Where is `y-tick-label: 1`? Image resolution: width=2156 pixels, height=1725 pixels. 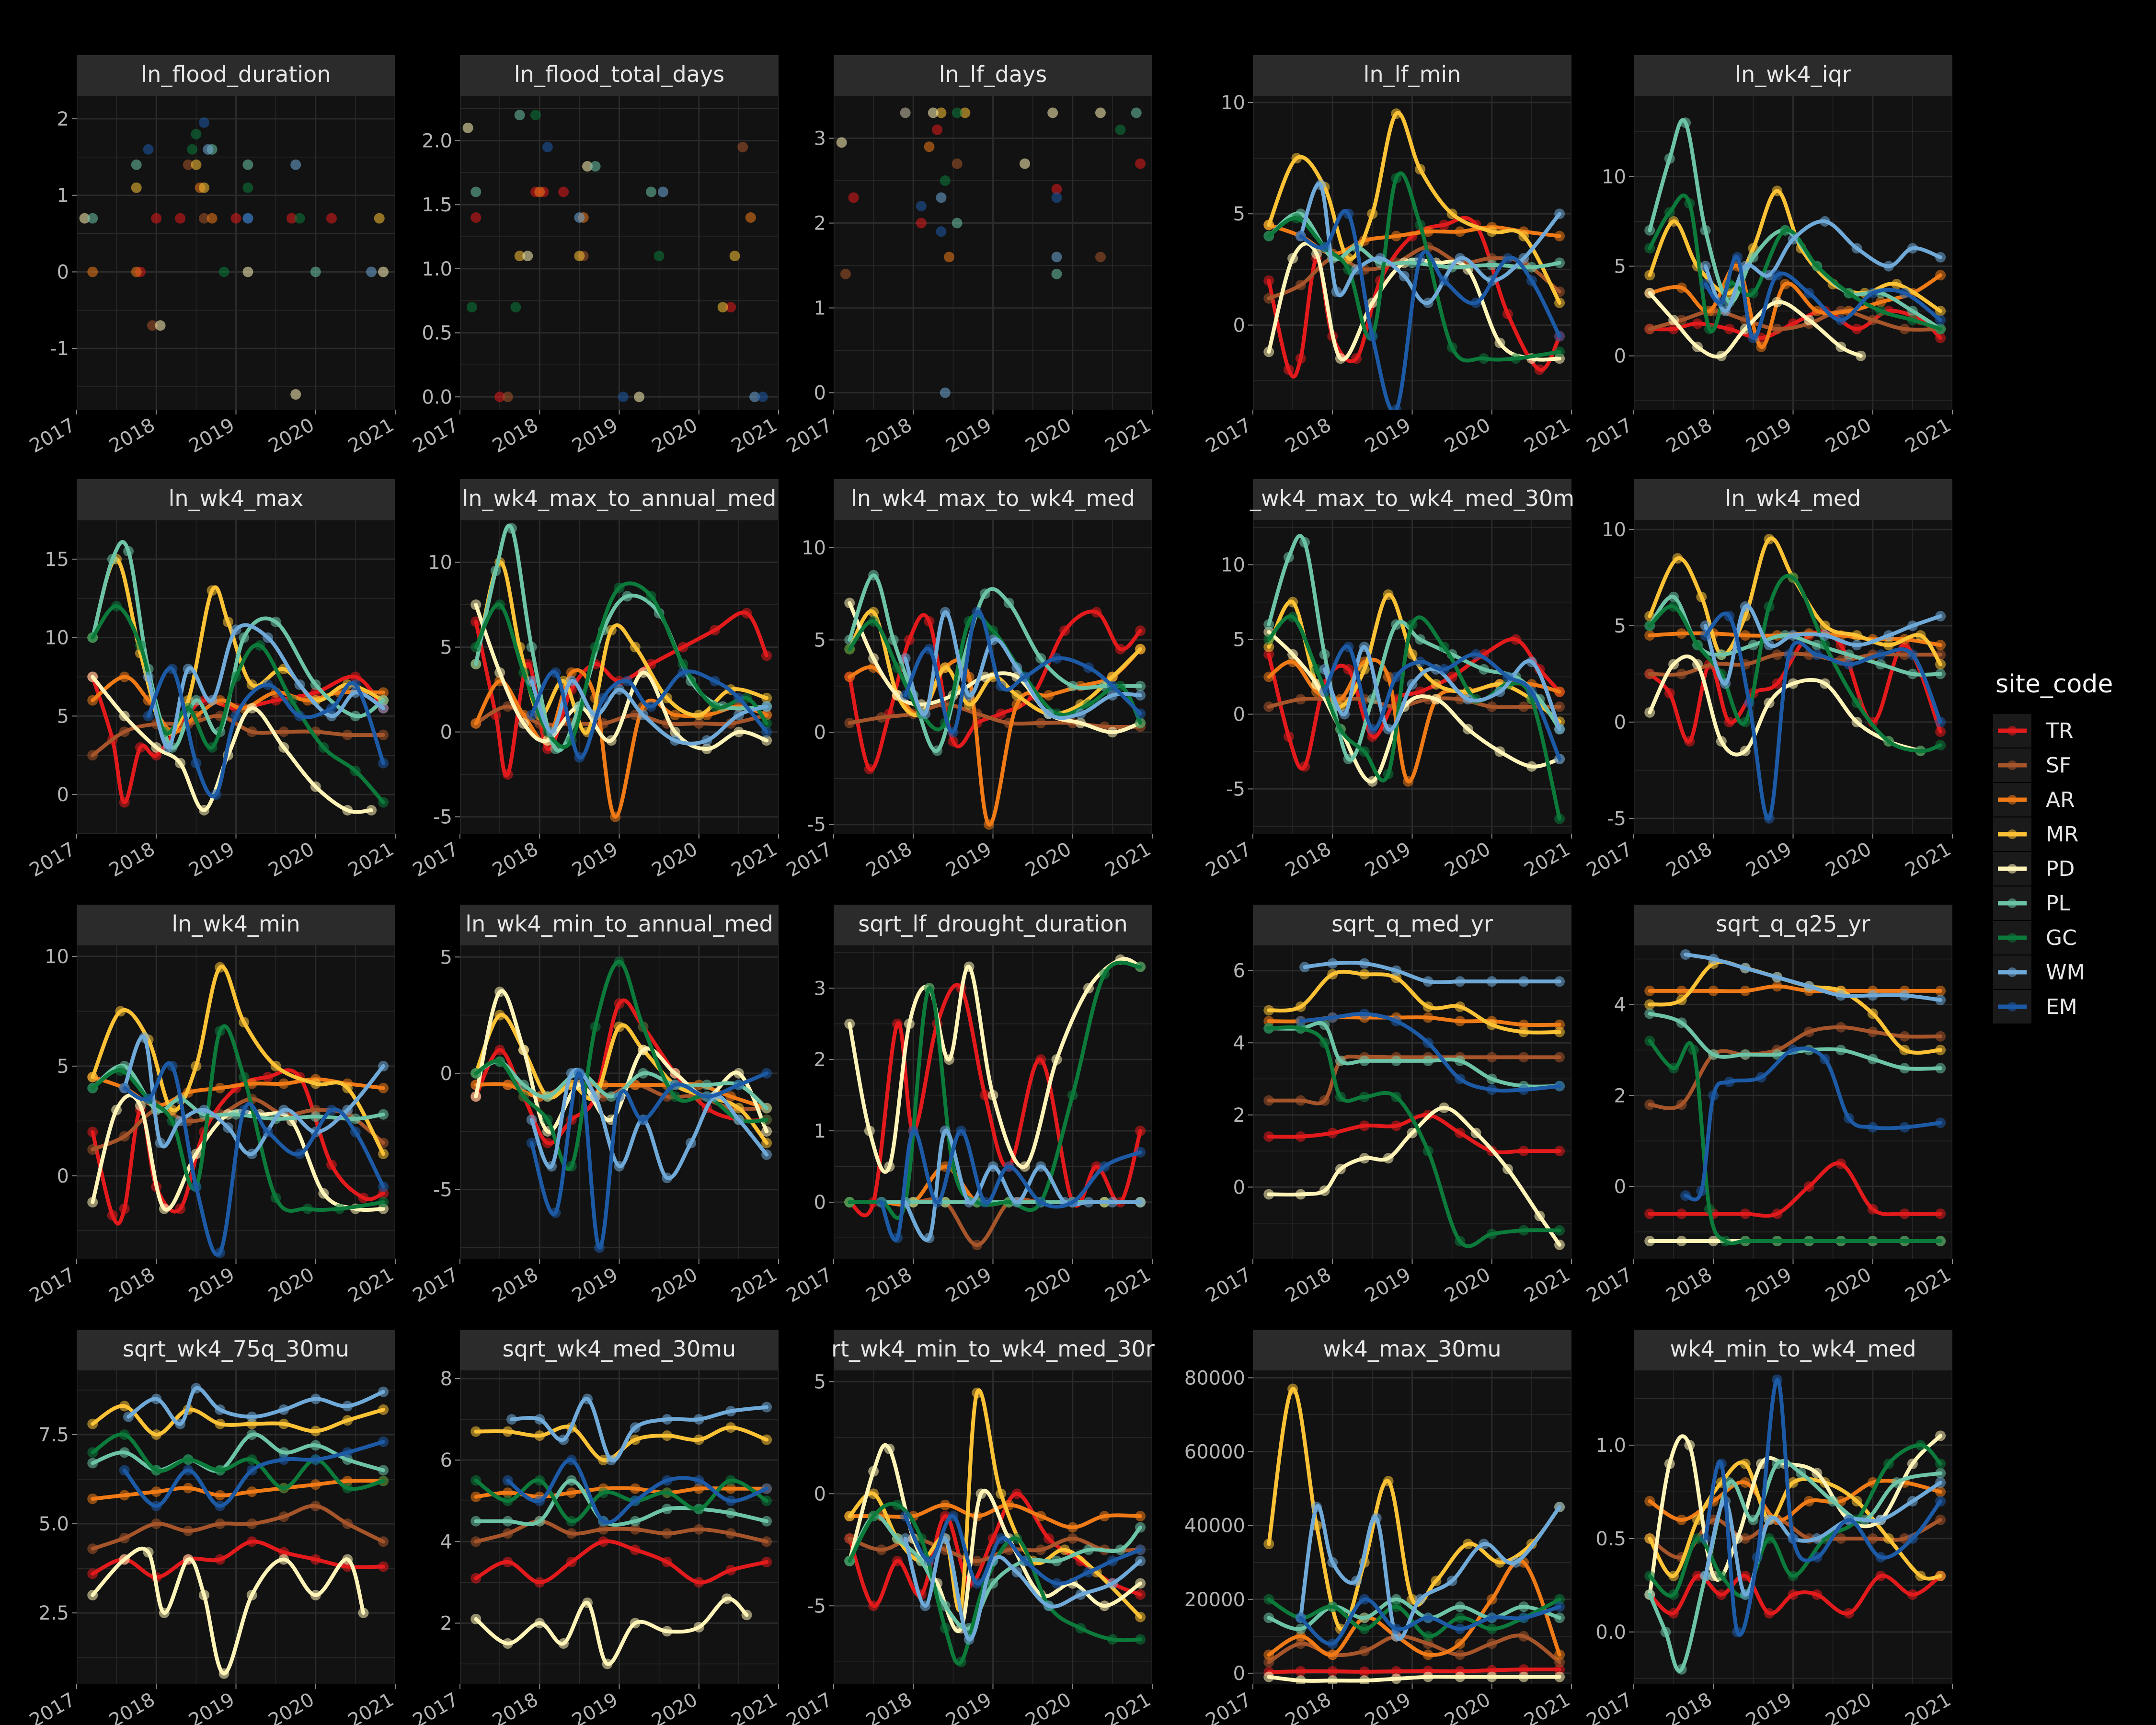 y-tick-label: 1 is located at coordinates (63, 196).